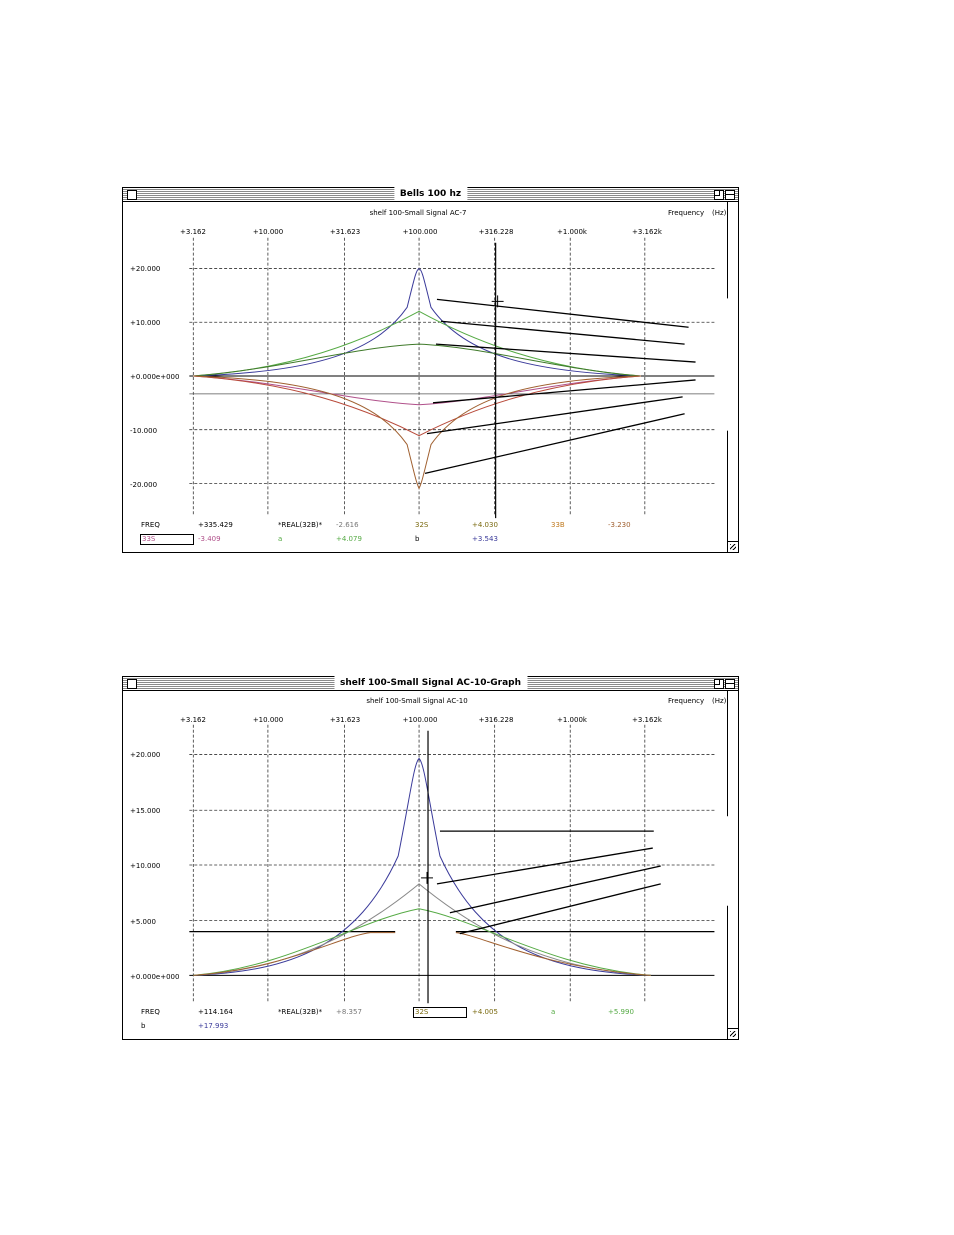 Image resolution: width=954 pixels, height=1235 pixels. Describe the element at coordinates (422, 942) in the screenshot. I see `curve-green-mid` at that location.